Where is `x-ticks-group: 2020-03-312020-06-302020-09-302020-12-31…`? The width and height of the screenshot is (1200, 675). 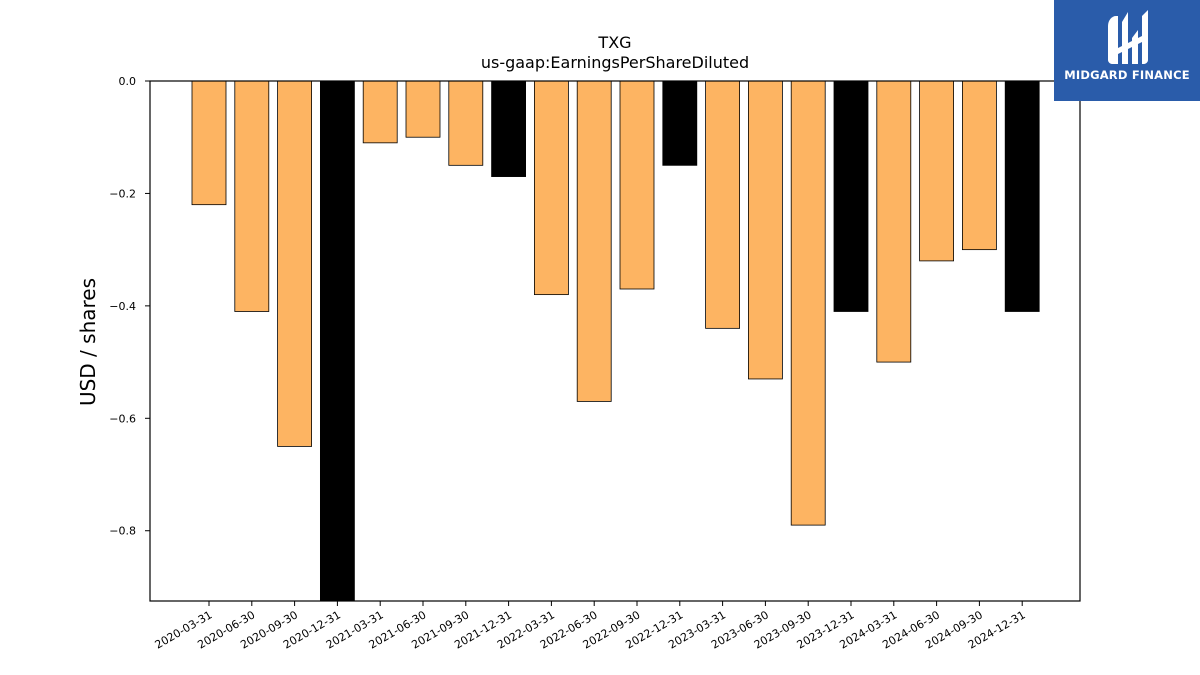 x-ticks-group: 2020-03-312020-06-302020-09-302020-12-31… is located at coordinates (590, 626).